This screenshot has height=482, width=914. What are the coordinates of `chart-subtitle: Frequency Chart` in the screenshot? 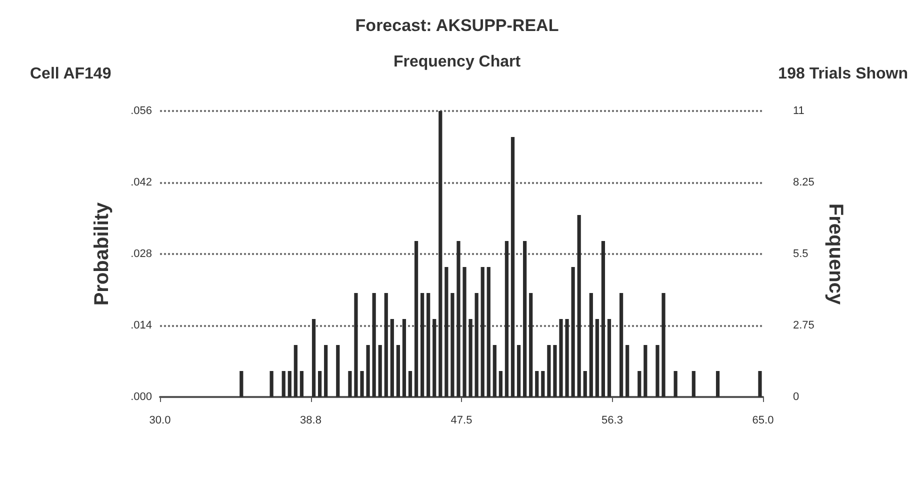 It's located at (457, 62).